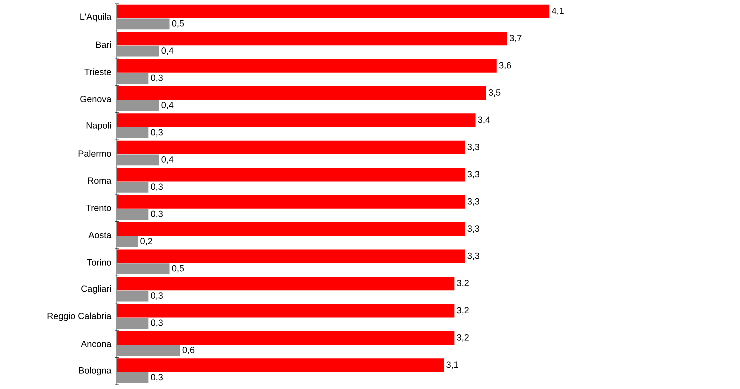 The width and height of the screenshot is (740, 389). Describe the element at coordinates (95, 371) in the screenshot. I see `y-tick-label: Bologna` at that location.